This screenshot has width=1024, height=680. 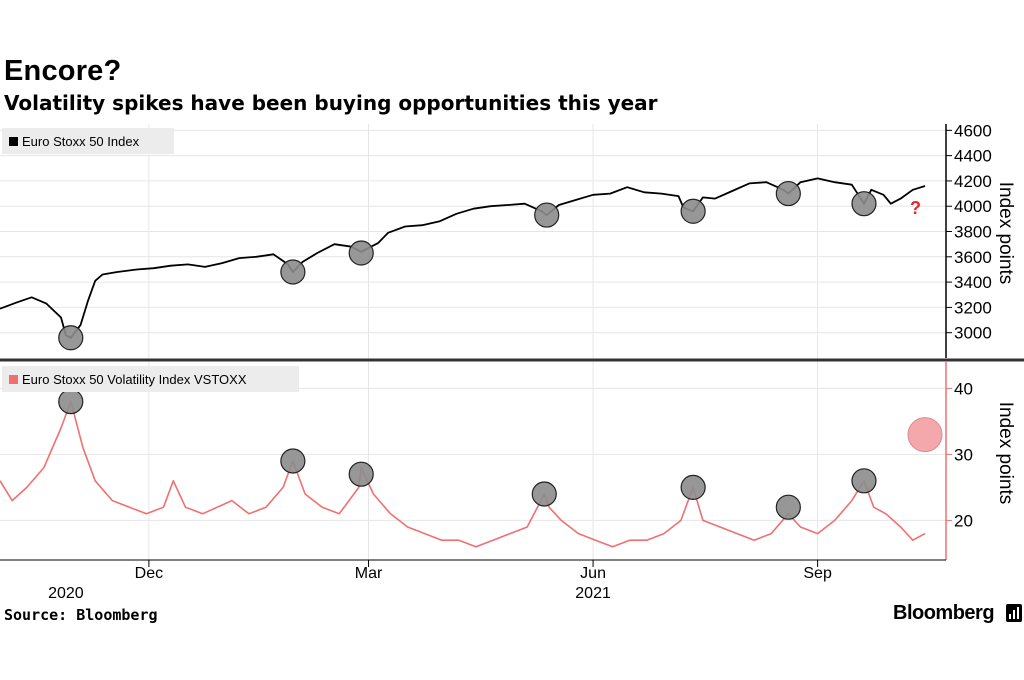 What do you see at coordinates (593, 593) in the screenshot?
I see `x-year-label: 2021` at bounding box center [593, 593].